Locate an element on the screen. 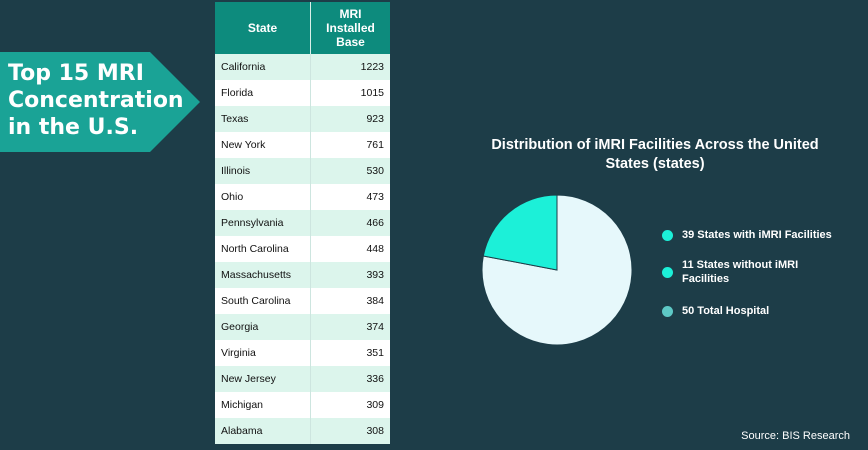 The height and width of the screenshot is (450, 868). mri-count-cell: 351 is located at coordinates (350, 353).